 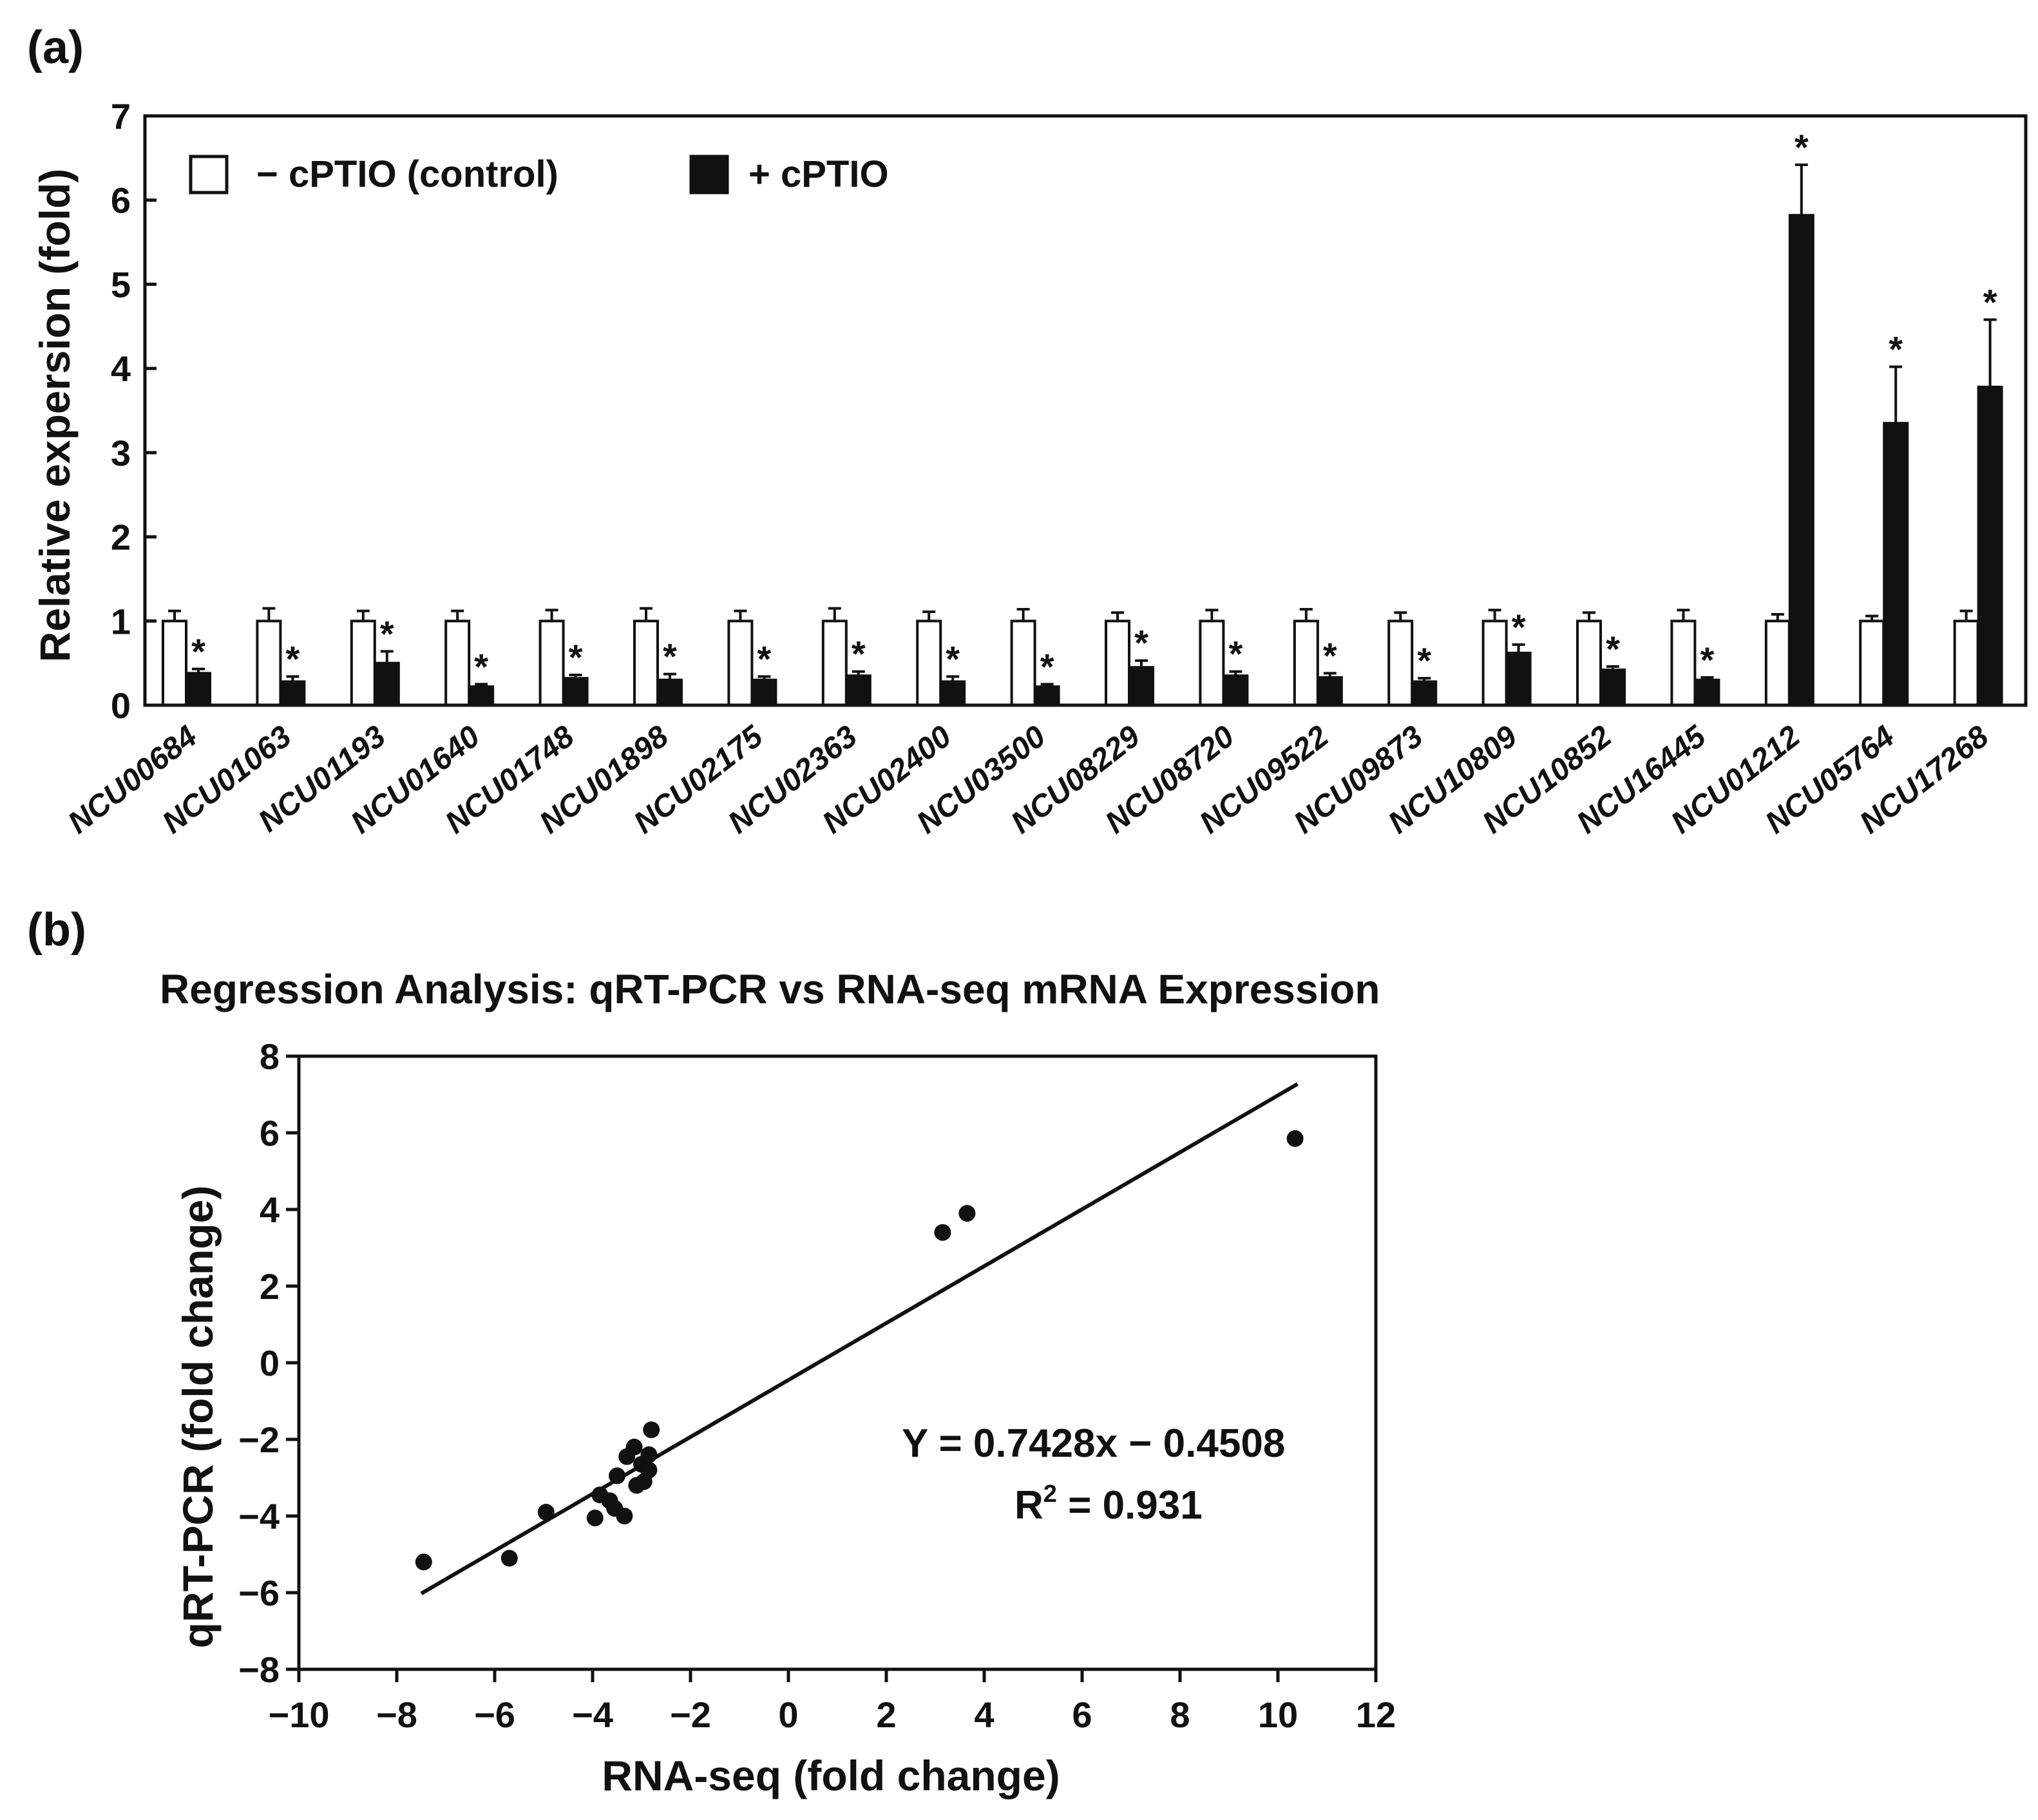 I want to click on y-tick-label: 5, so click(x=121, y=285).